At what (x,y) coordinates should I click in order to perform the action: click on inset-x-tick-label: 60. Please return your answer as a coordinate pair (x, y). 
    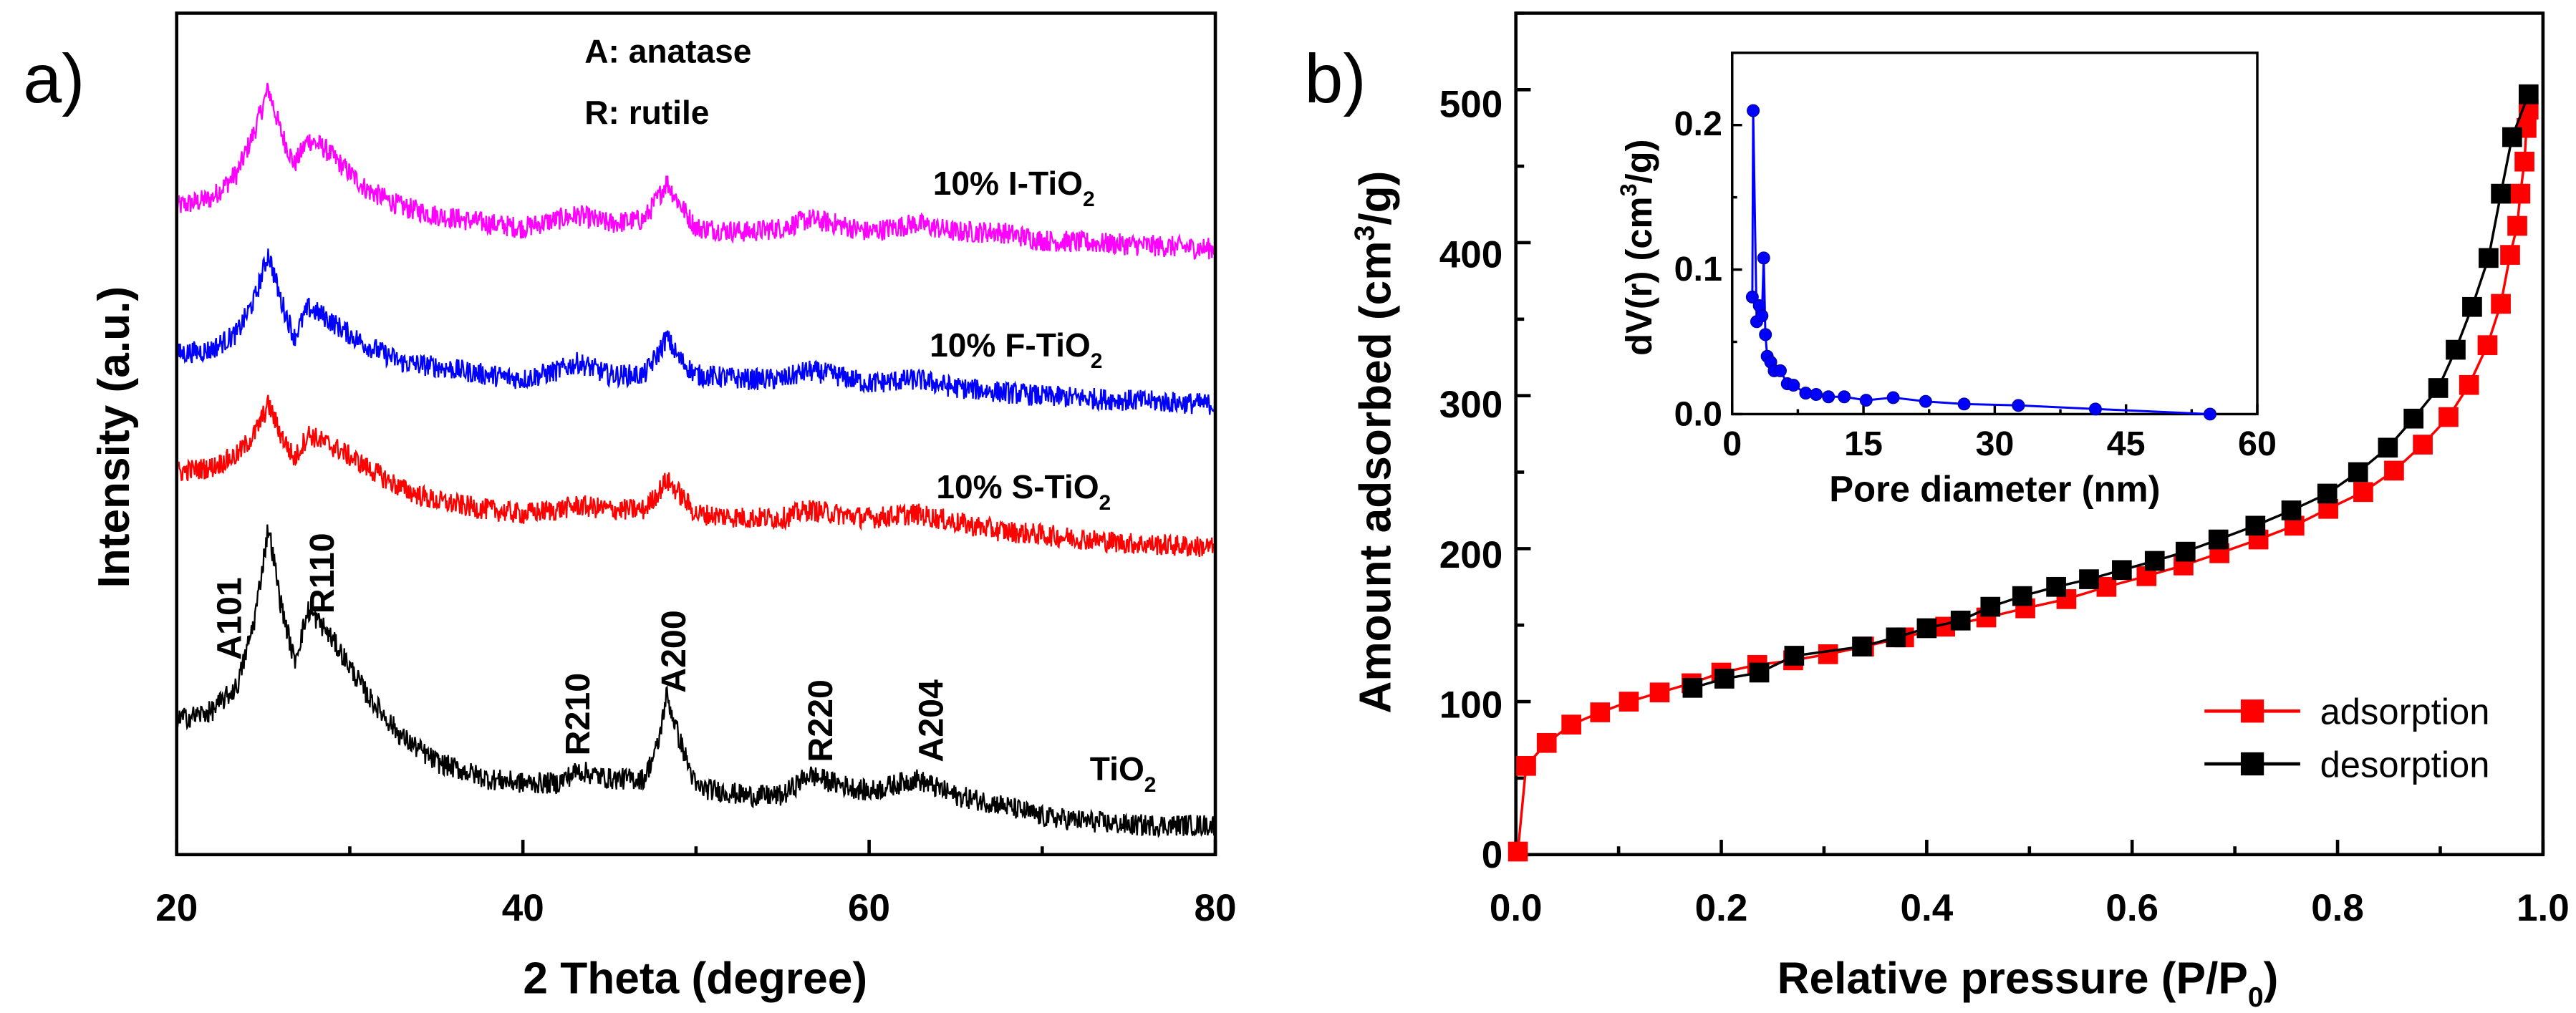
    Looking at the image, I should click on (2257, 444).